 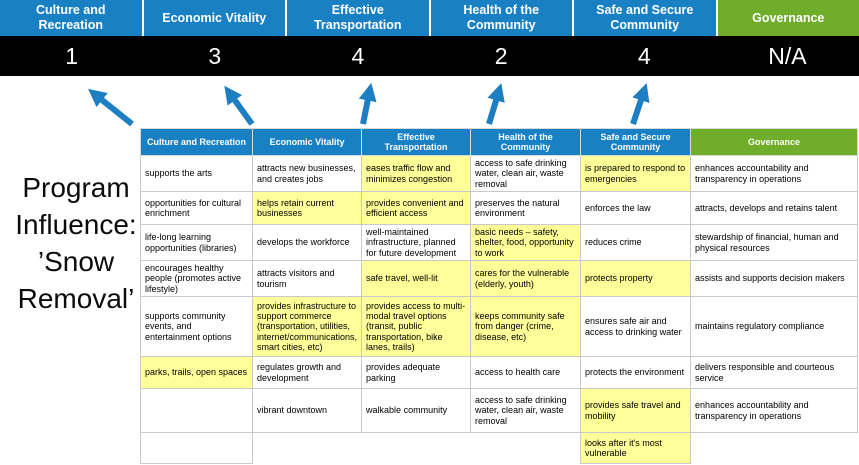 I want to click on matrix-header-culture-and-recreation: Culture and Recreation, so click(x=196, y=142).